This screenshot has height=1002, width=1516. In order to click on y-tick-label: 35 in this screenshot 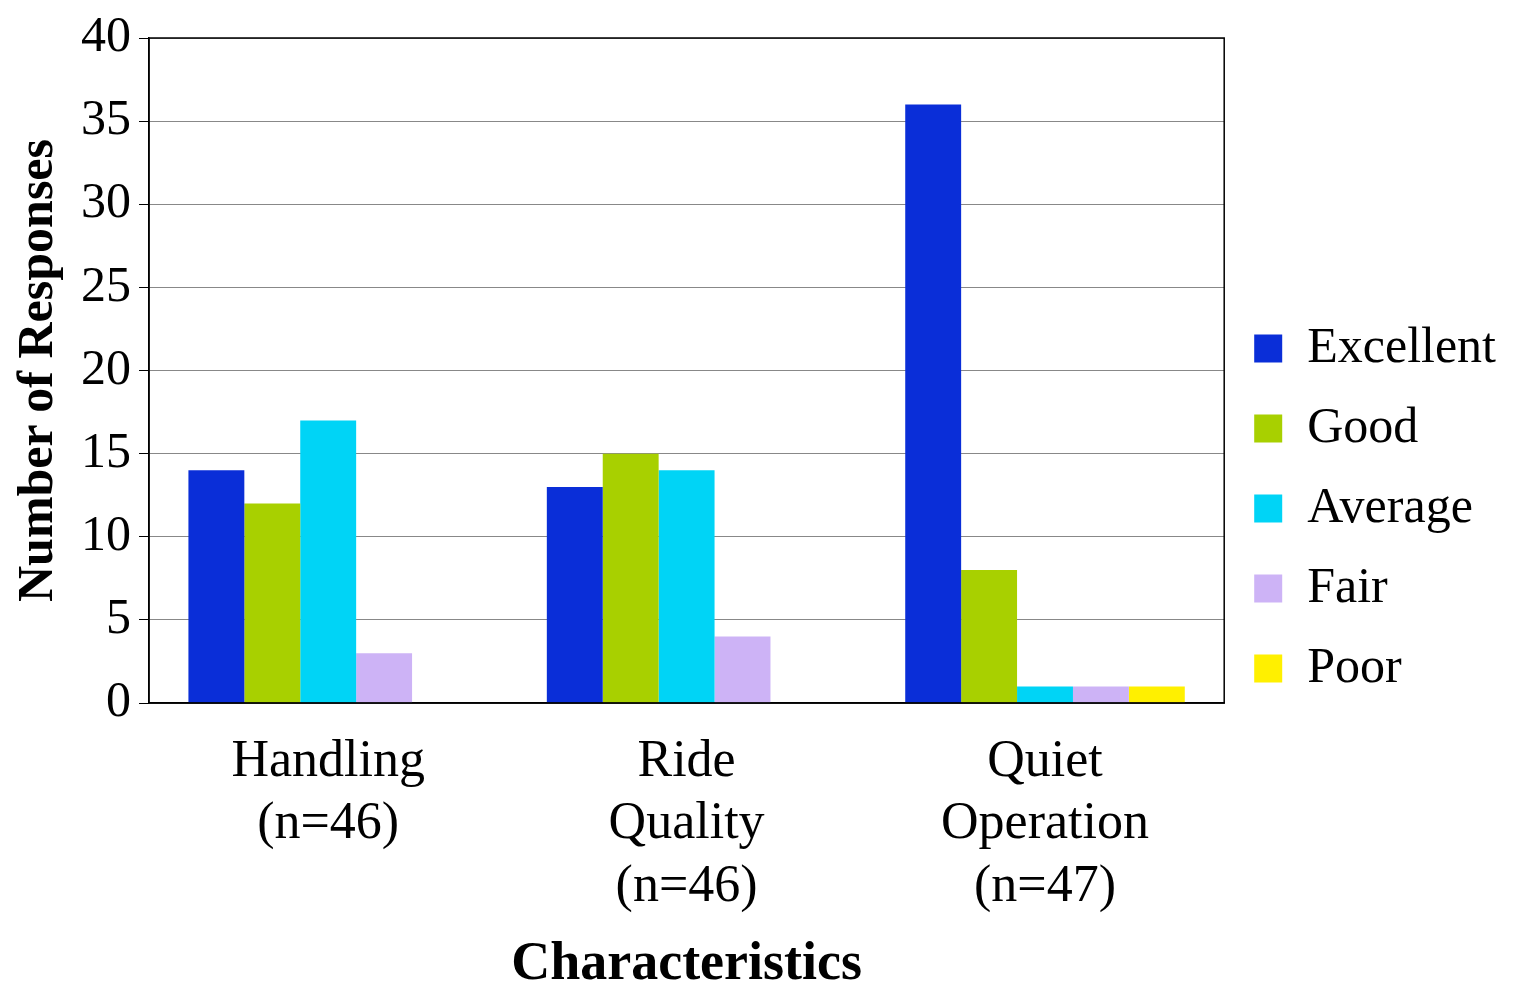, I will do `click(106, 117)`.